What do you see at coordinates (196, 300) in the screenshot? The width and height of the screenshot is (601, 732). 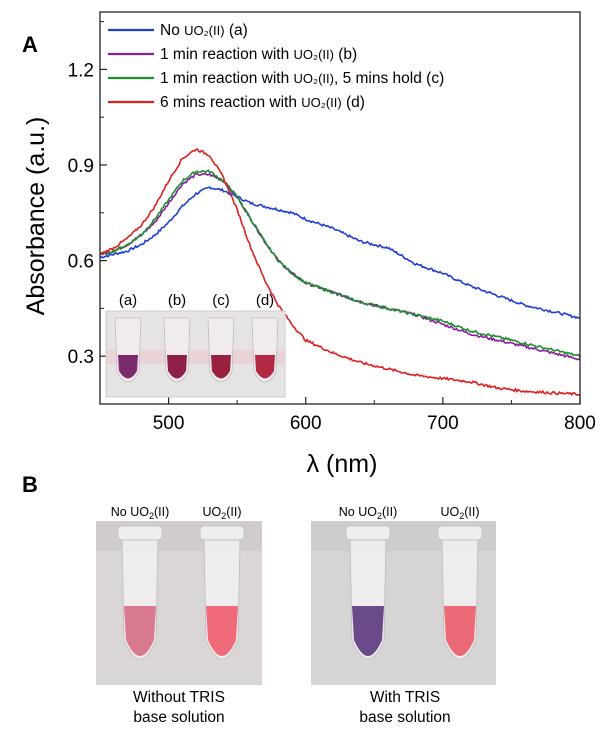 I see `inset-labels: (a) (b) (c) (d)` at bounding box center [196, 300].